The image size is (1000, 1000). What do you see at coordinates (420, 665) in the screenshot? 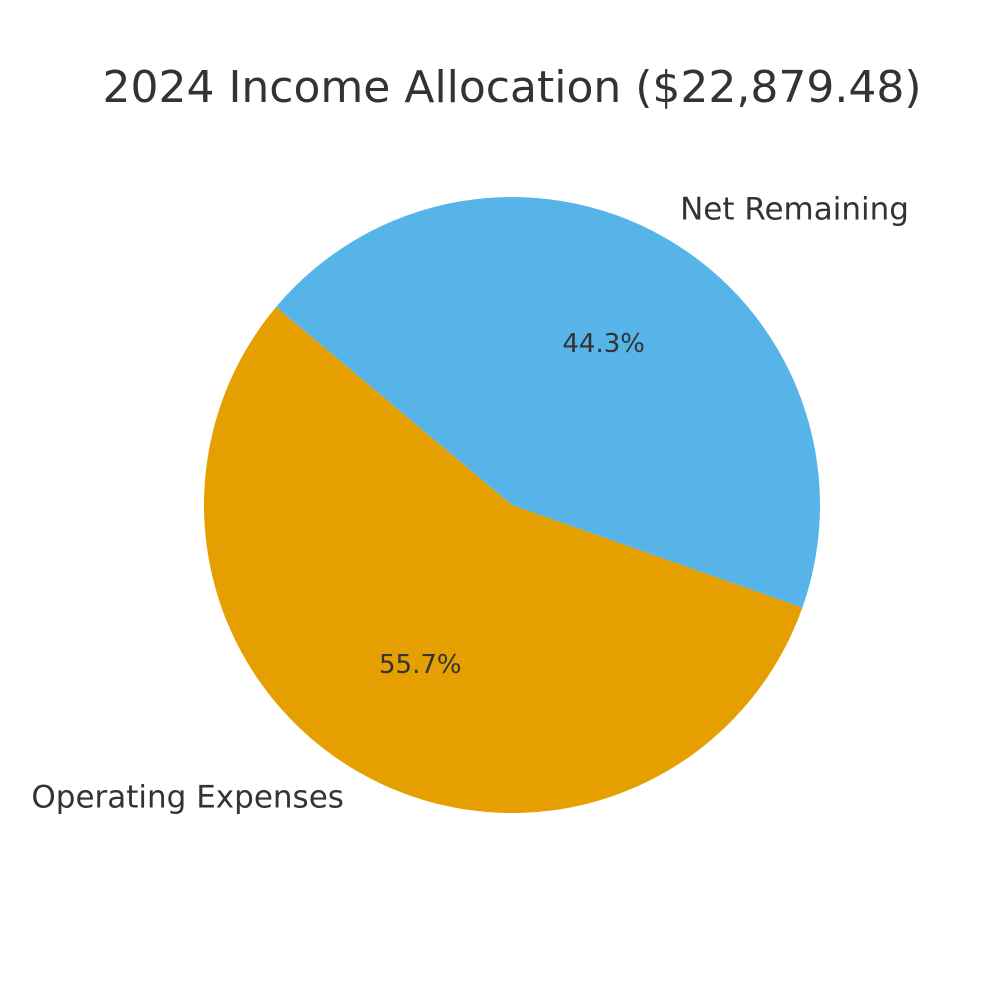
I see `value-label: 55.7%` at bounding box center [420, 665].